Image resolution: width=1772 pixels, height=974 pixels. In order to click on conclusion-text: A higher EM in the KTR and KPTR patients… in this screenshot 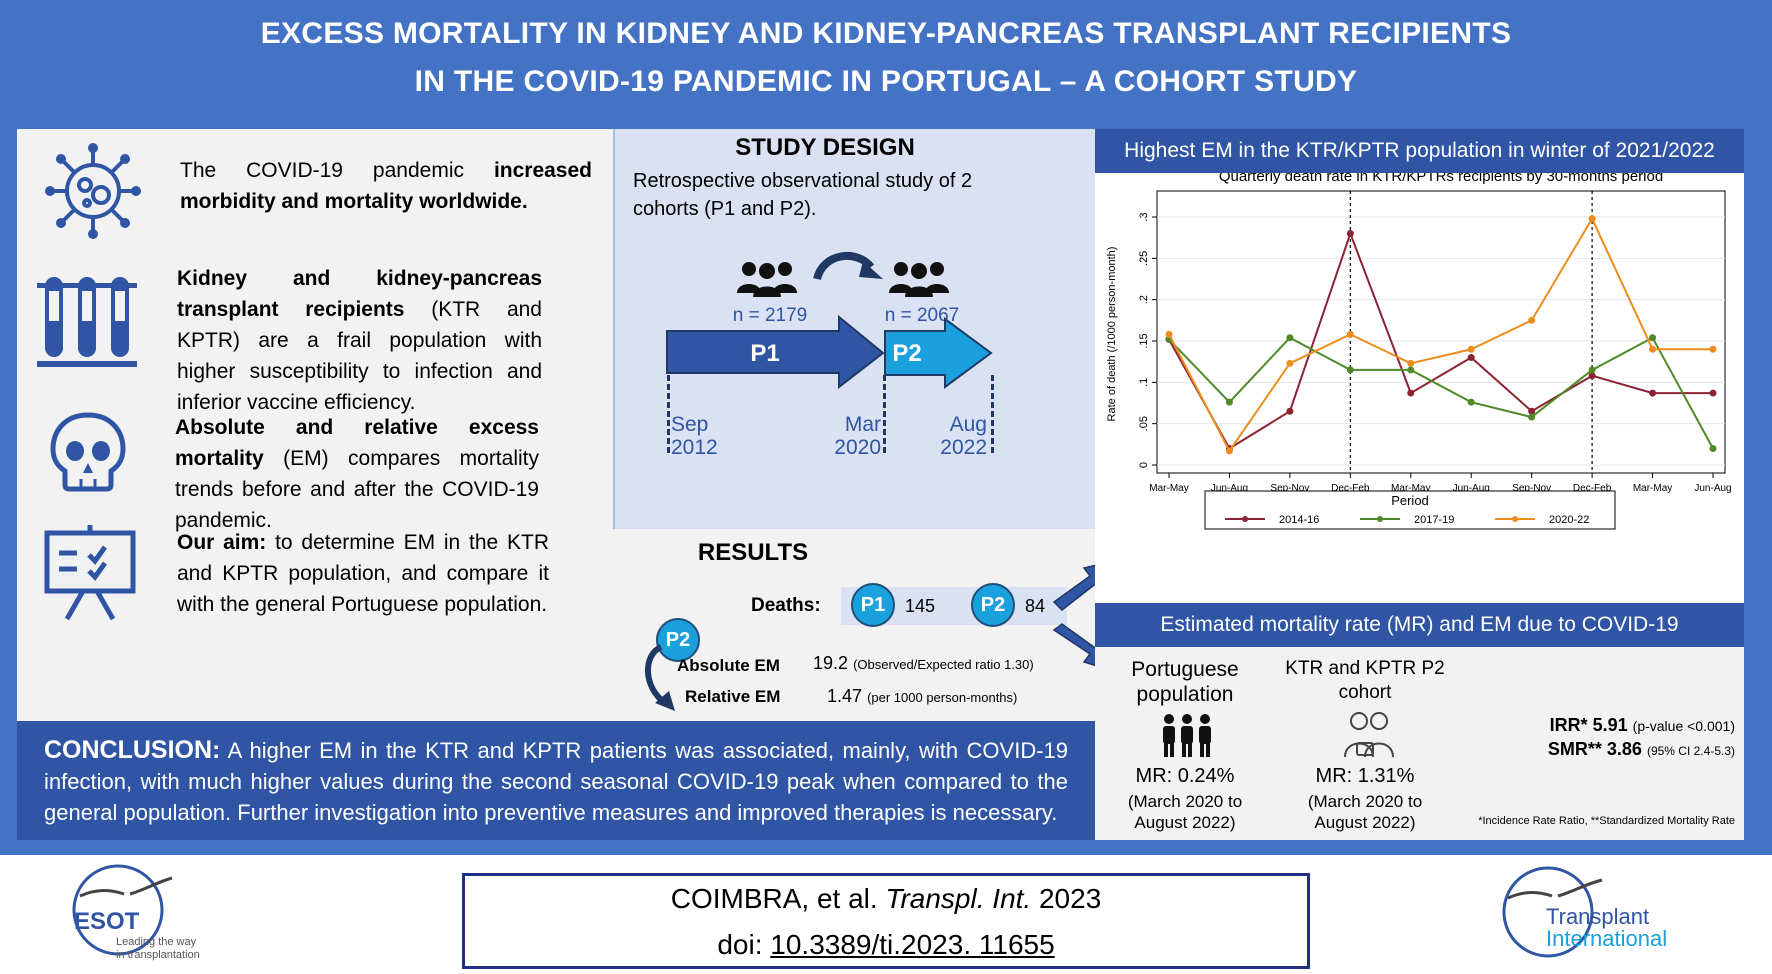, I will do `click(556, 781)`.